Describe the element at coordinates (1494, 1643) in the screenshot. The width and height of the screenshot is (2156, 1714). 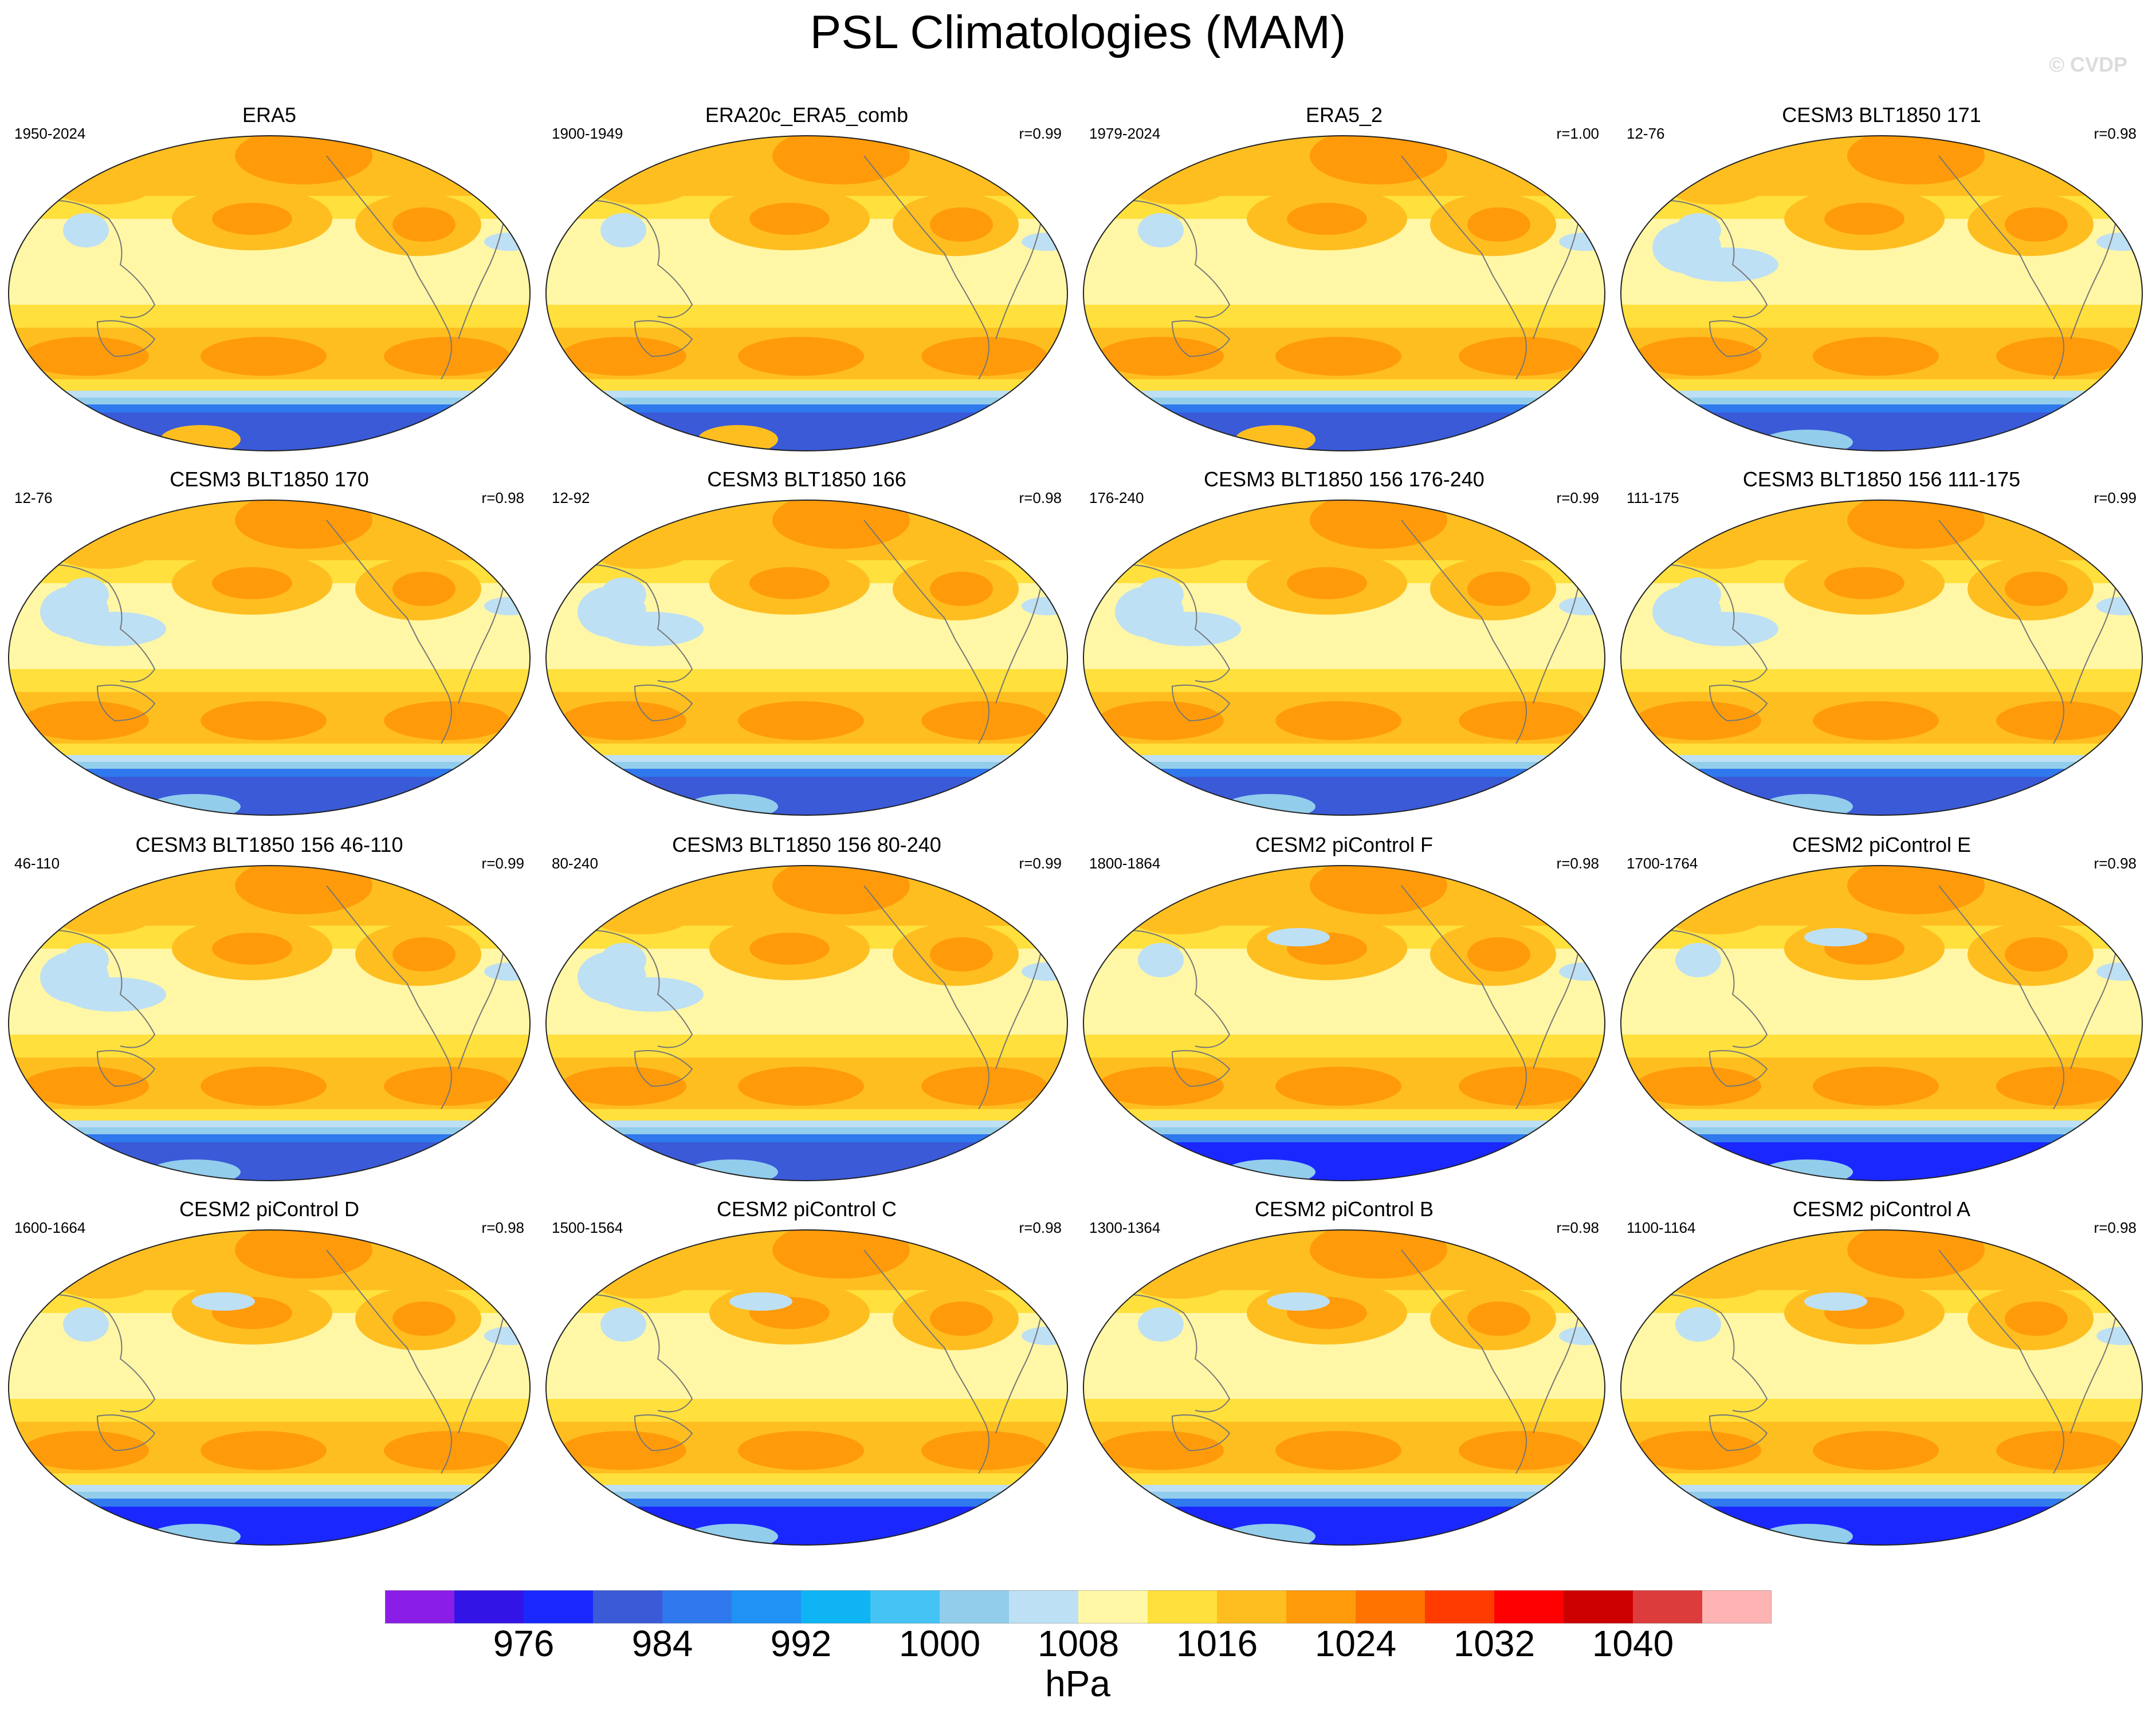
I see `colorbar-tick-label: 1032` at that location.